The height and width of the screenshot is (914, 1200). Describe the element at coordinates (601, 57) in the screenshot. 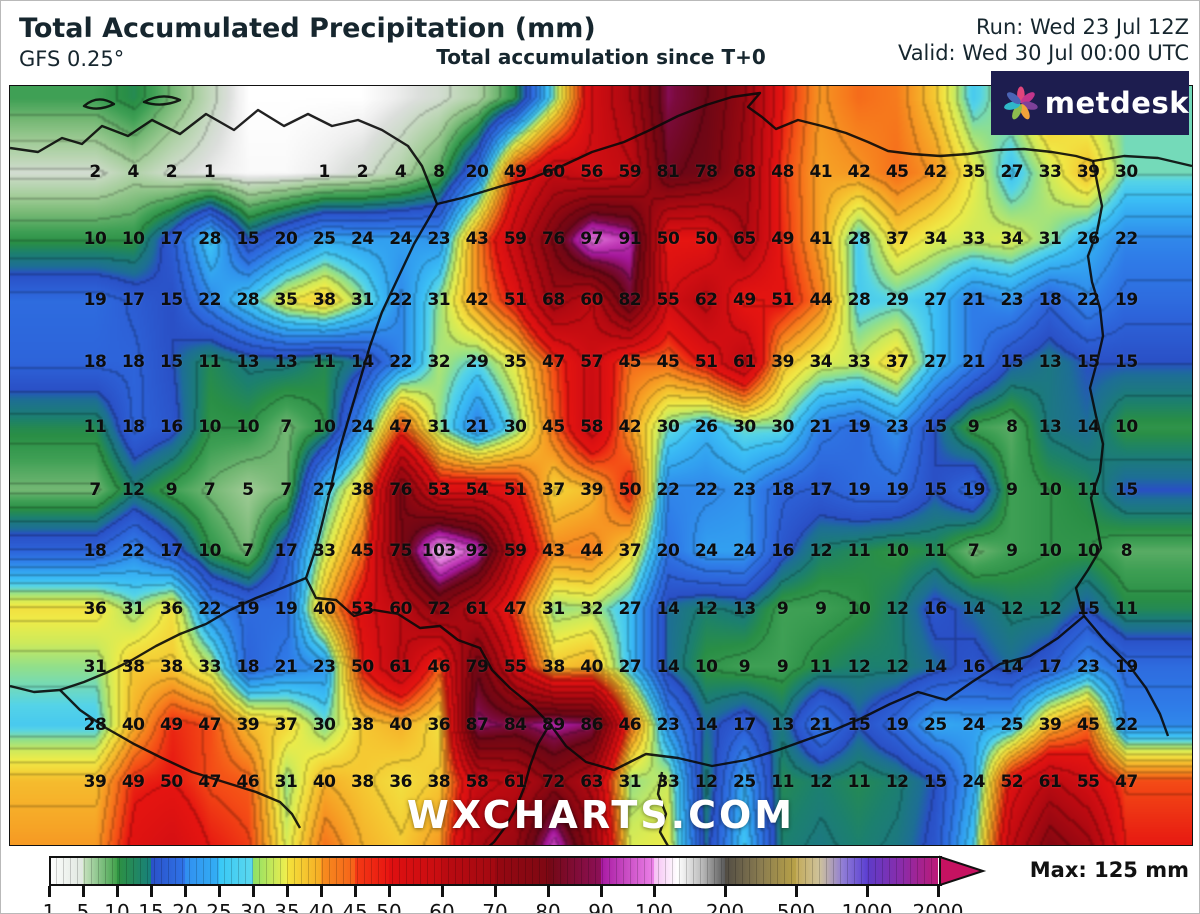

I see `accumulation-subtitle: Total accumulation since T+0` at that location.